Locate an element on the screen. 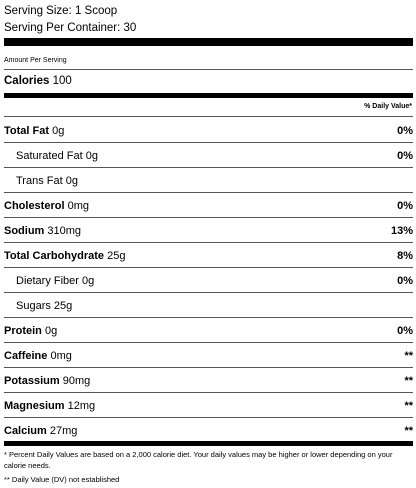 Image resolution: width=416 pixels, height=488 pixels. servings-per-container: Serving Per Container: 30 is located at coordinates (70, 28).